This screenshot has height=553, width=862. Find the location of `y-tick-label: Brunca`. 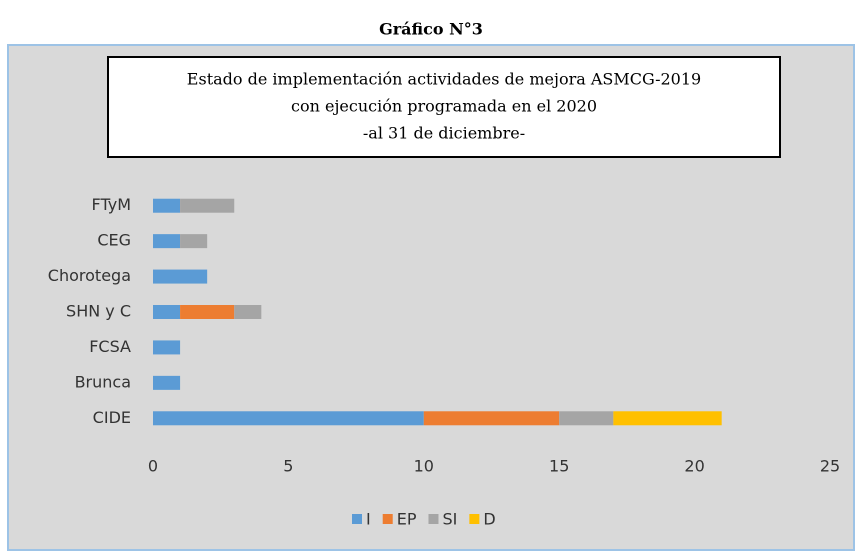

y-tick-label: Brunca is located at coordinates (103, 381).